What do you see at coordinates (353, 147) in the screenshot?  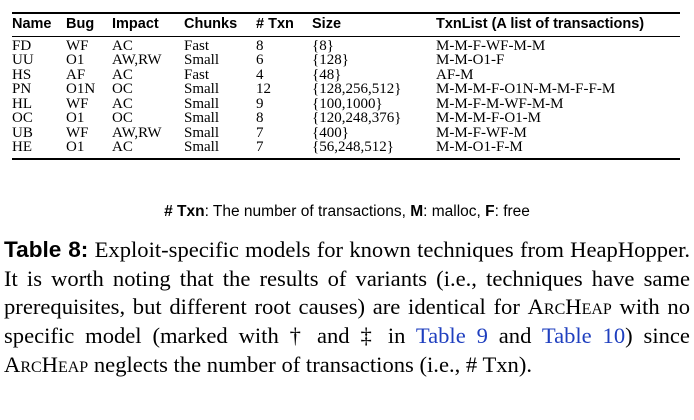 I see `table-cell: {56,248,512}` at bounding box center [353, 147].